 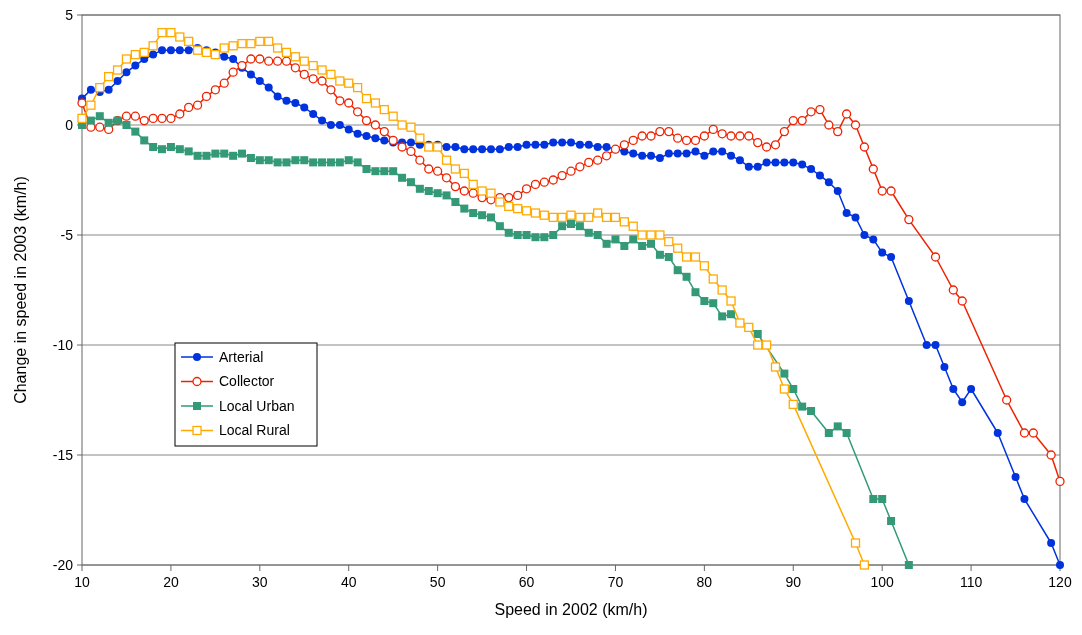 What do you see at coordinates (615, 582) in the screenshot?
I see `x-tick-label: 70` at bounding box center [615, 582].